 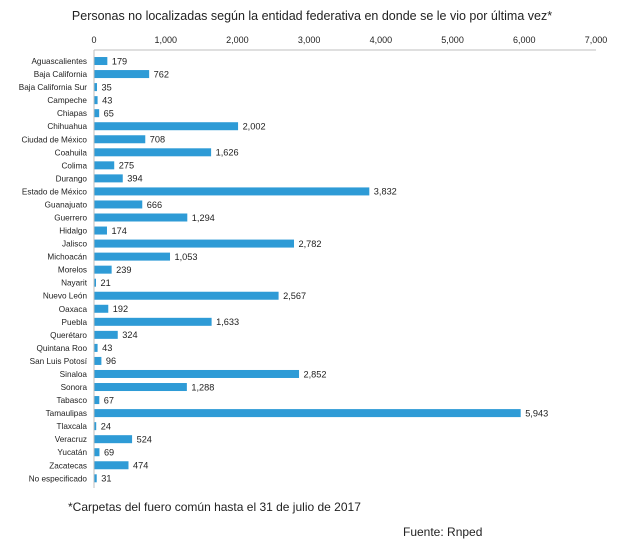 What do you see at coordinates (111, 361) in the screenshot?
I see `value-label: 96` at bounding box center [111, 361].